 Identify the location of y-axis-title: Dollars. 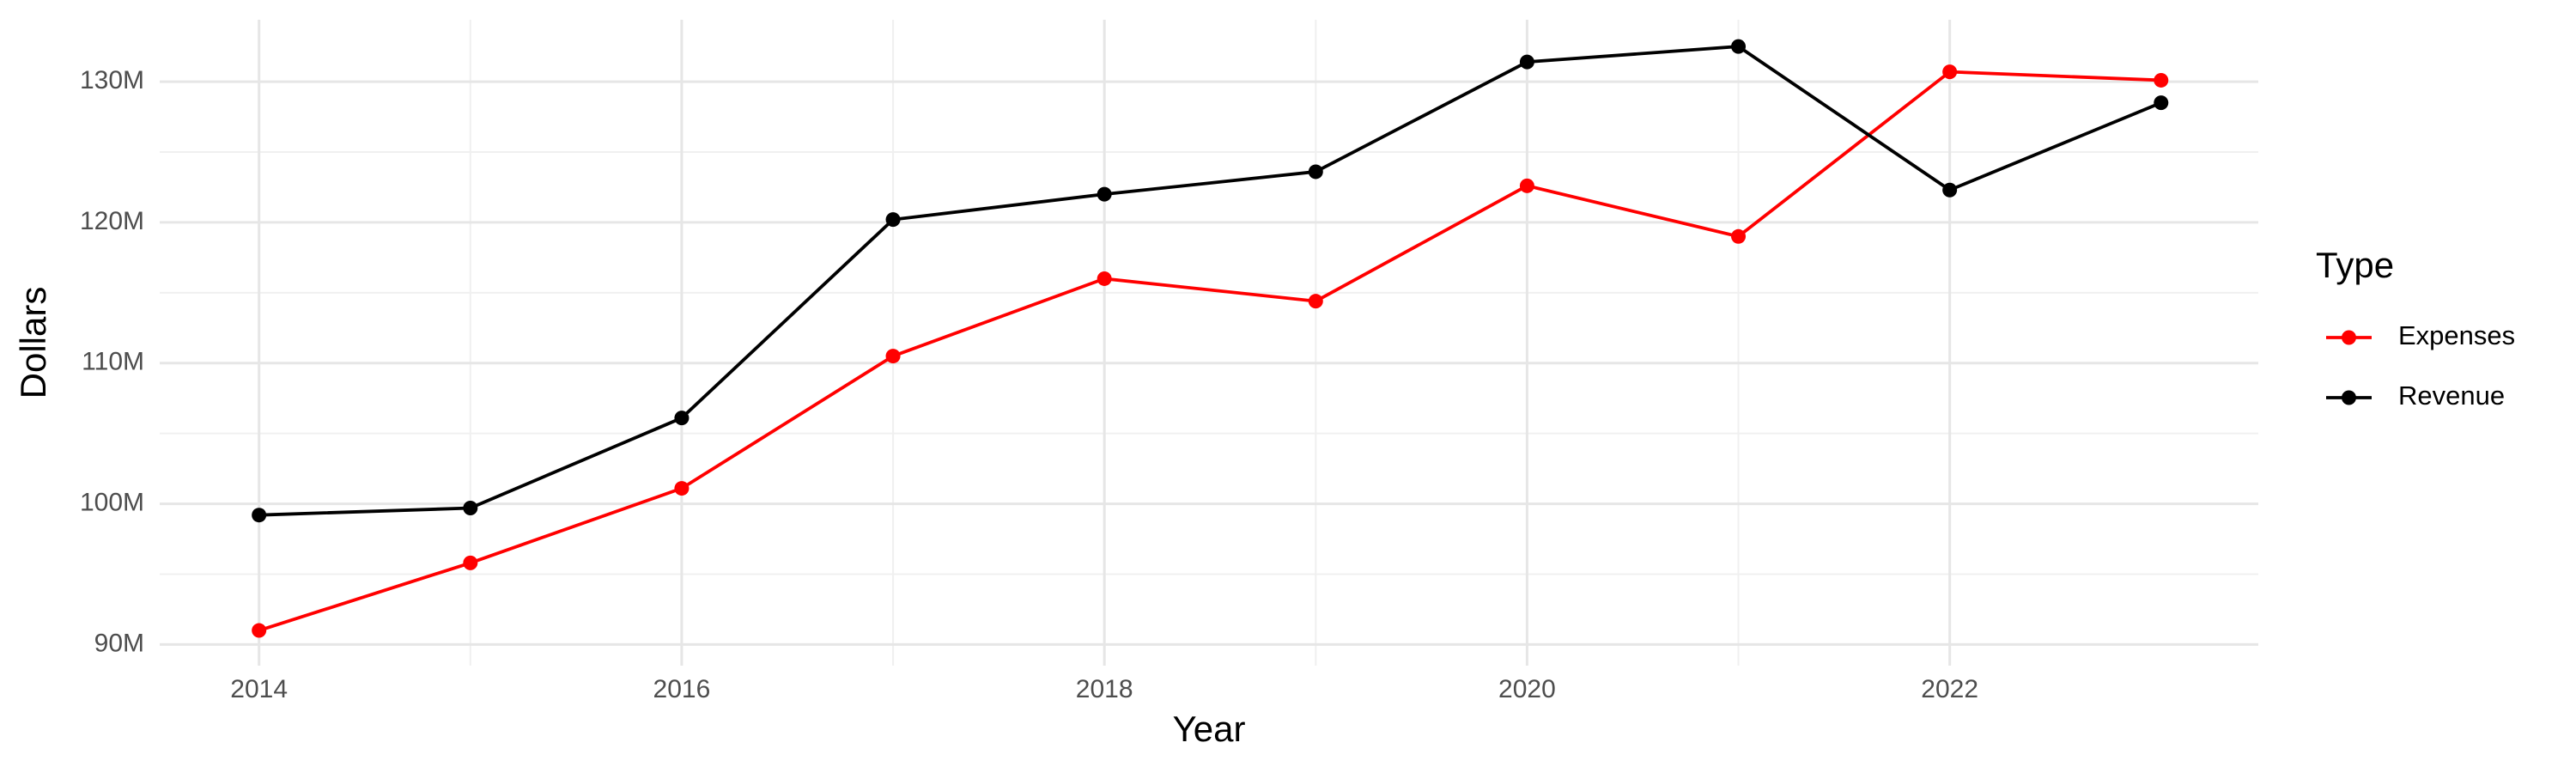
(33, 343).